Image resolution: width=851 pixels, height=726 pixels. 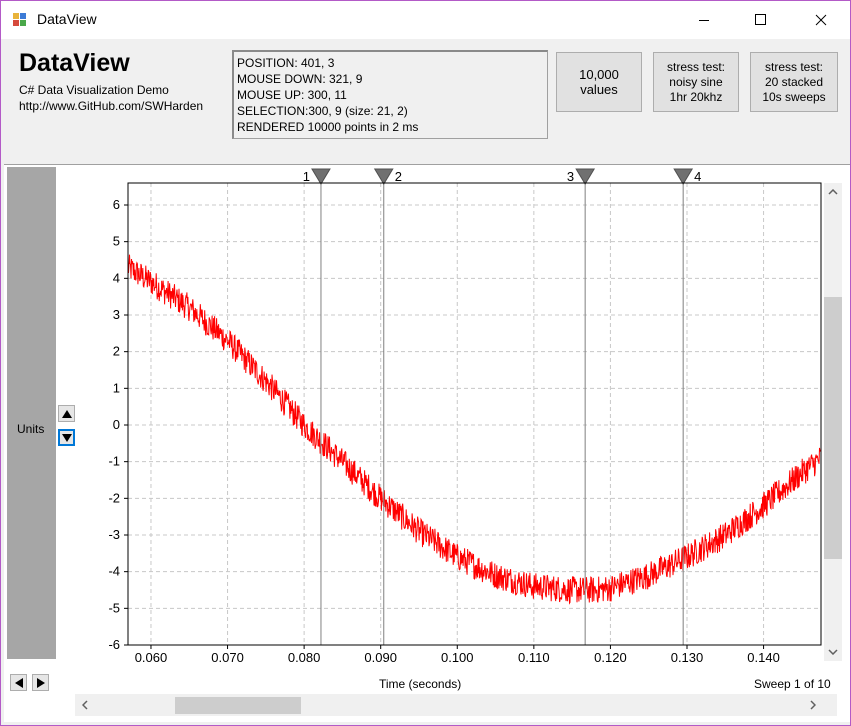 What do you see at coordinates (534, 657) in the screenshot?
I see `x-tick-label: 0.110` at bounding box center [534, 657].